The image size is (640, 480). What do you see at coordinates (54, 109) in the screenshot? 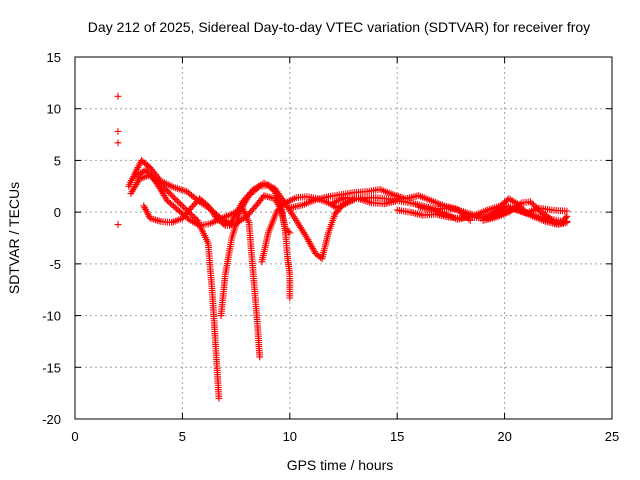
I see `y-tick-label: 10` at bounding box center [54, 109].